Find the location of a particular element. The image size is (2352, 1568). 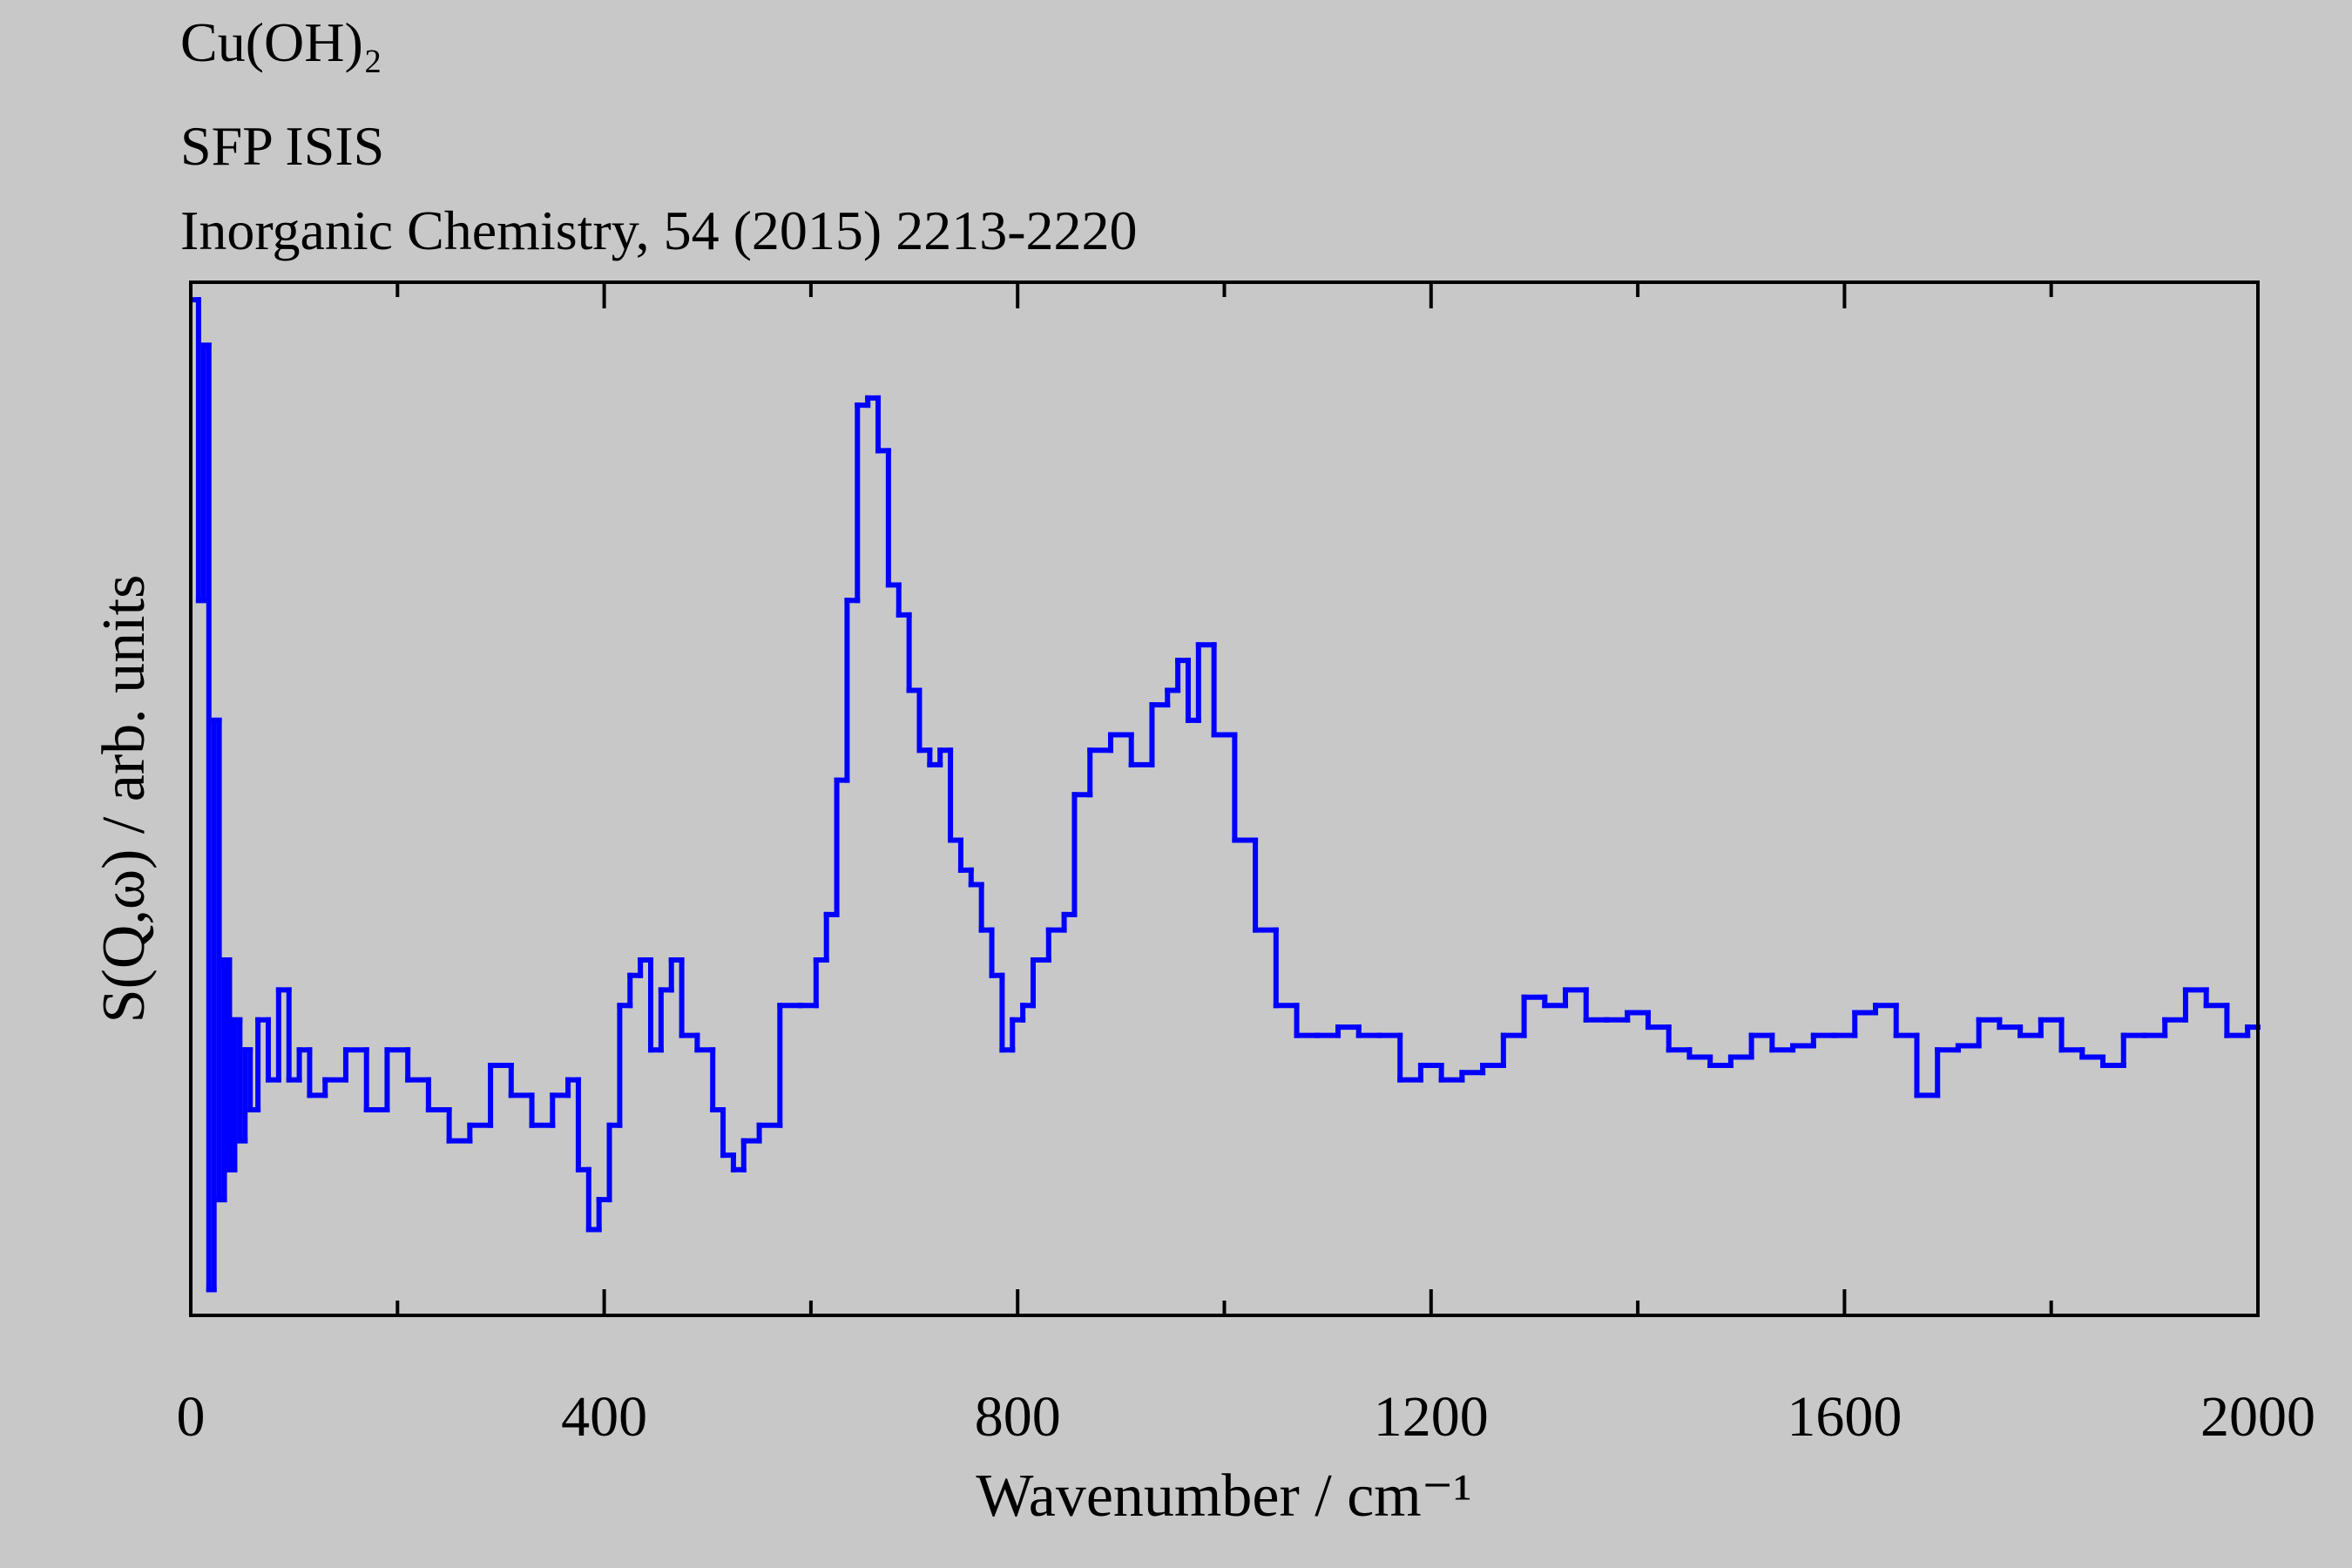

title-line: SFP ISIS is located at coordinates (282, 146).